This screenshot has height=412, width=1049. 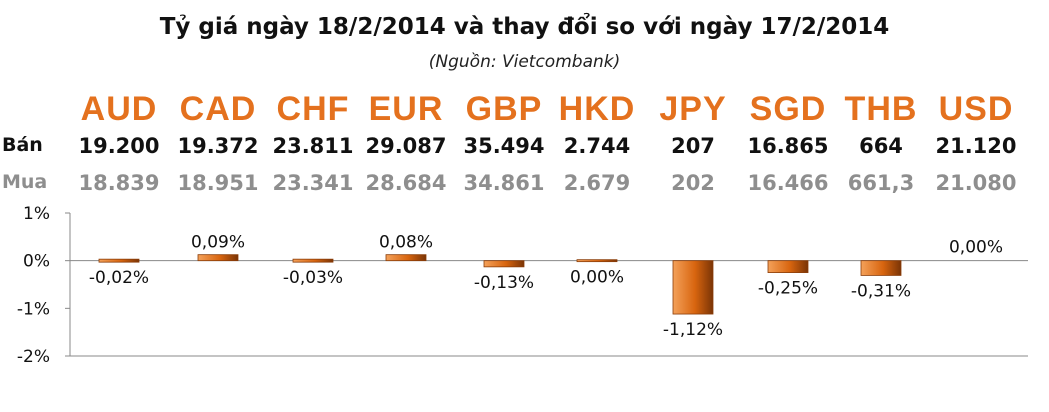 I want to click on sgd-code: SGD, so click(x=788, y=109).